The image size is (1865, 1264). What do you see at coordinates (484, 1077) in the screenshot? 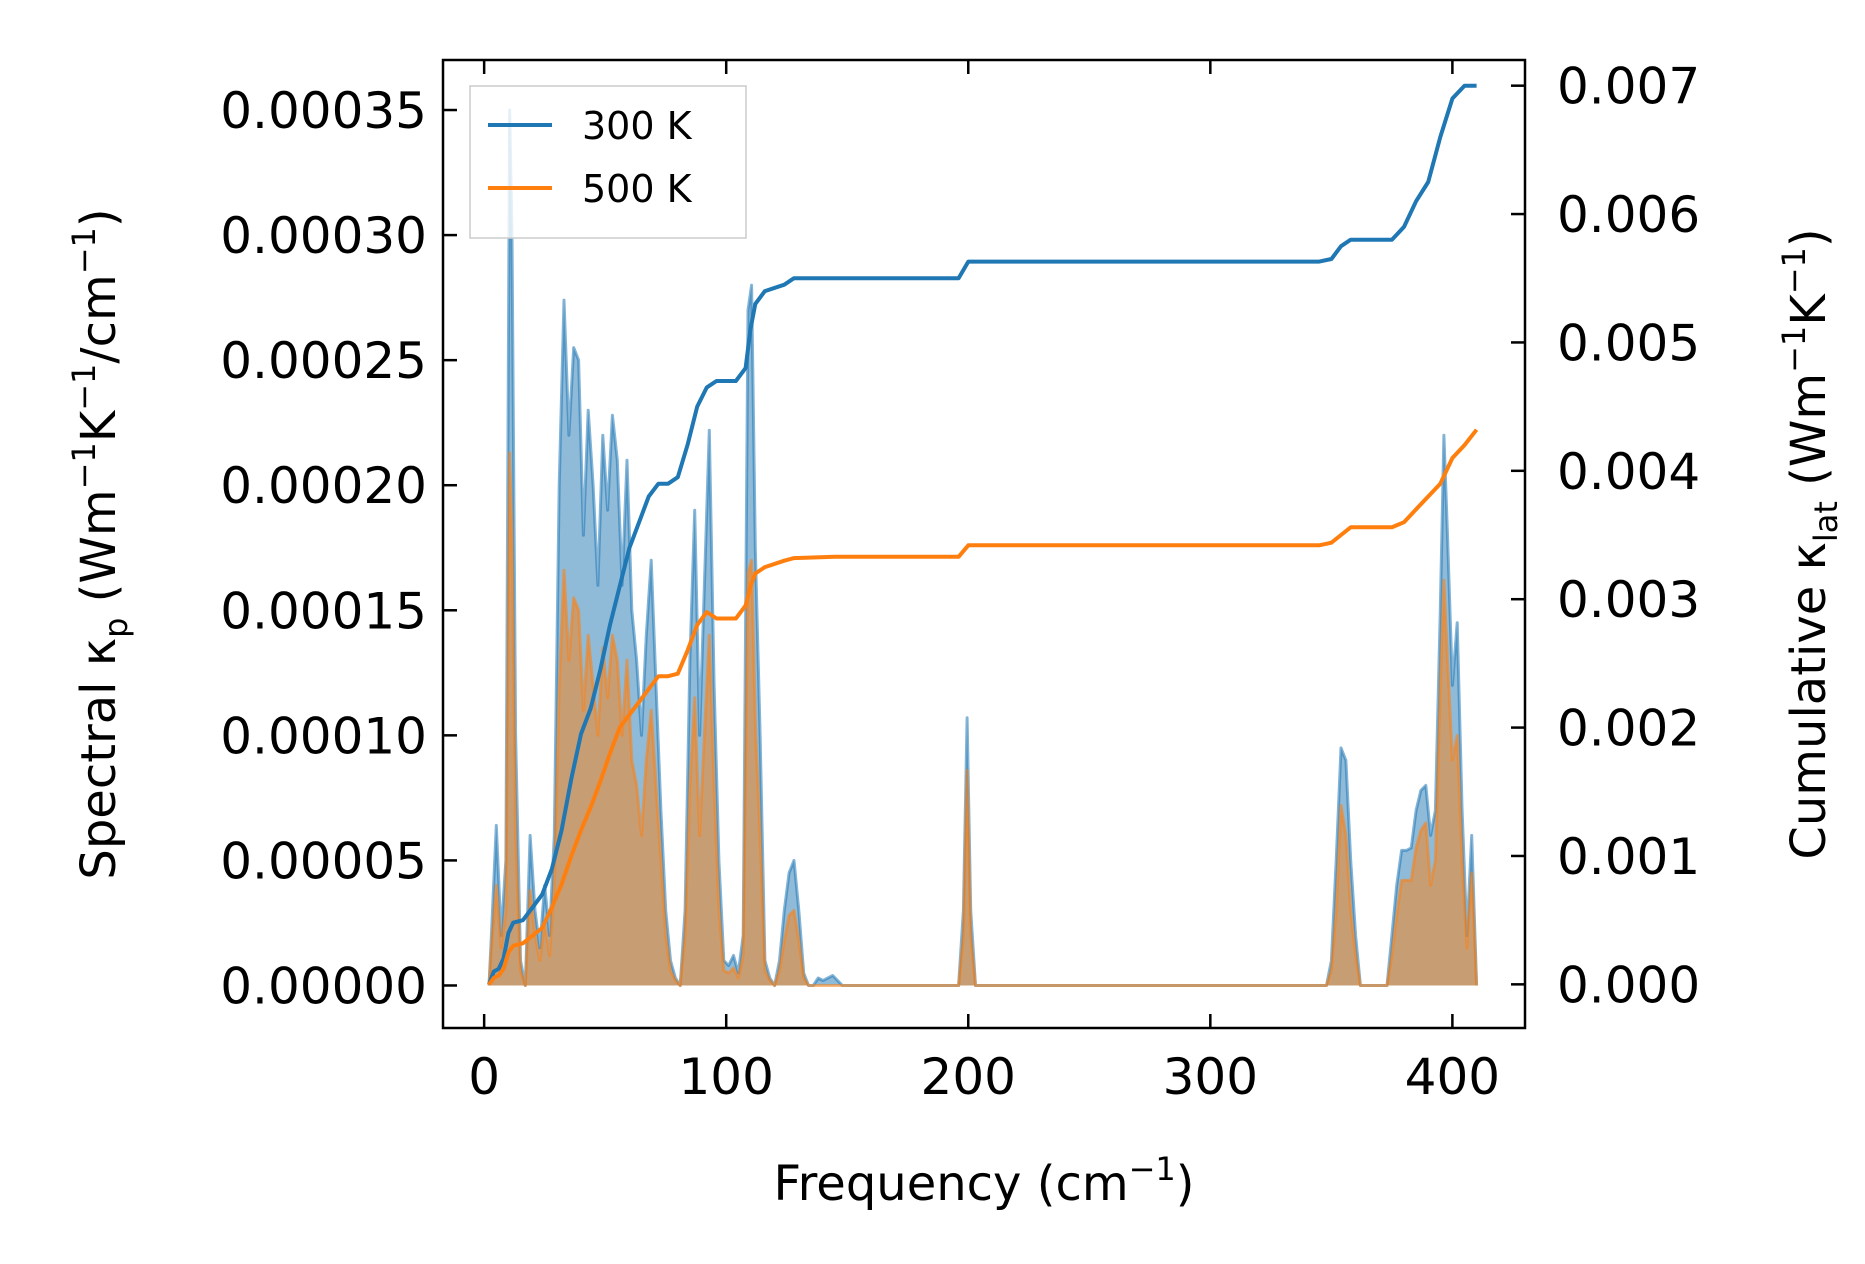
I see `x-tick-label: 0` at bounding box center [484, 1077].